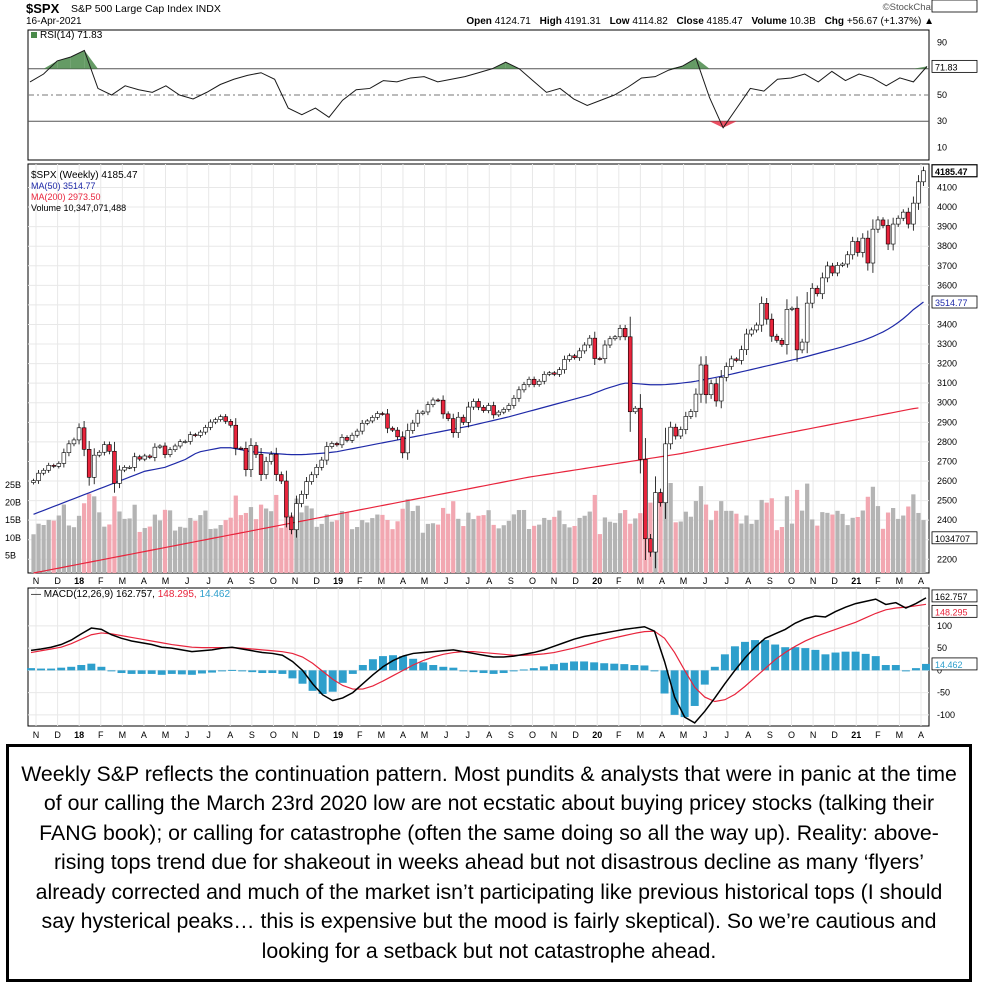  What do you see at coordinates (619, 735) in the screenshot?
I see `macd-x-tick-label: F` at bounding box center [619, 735].